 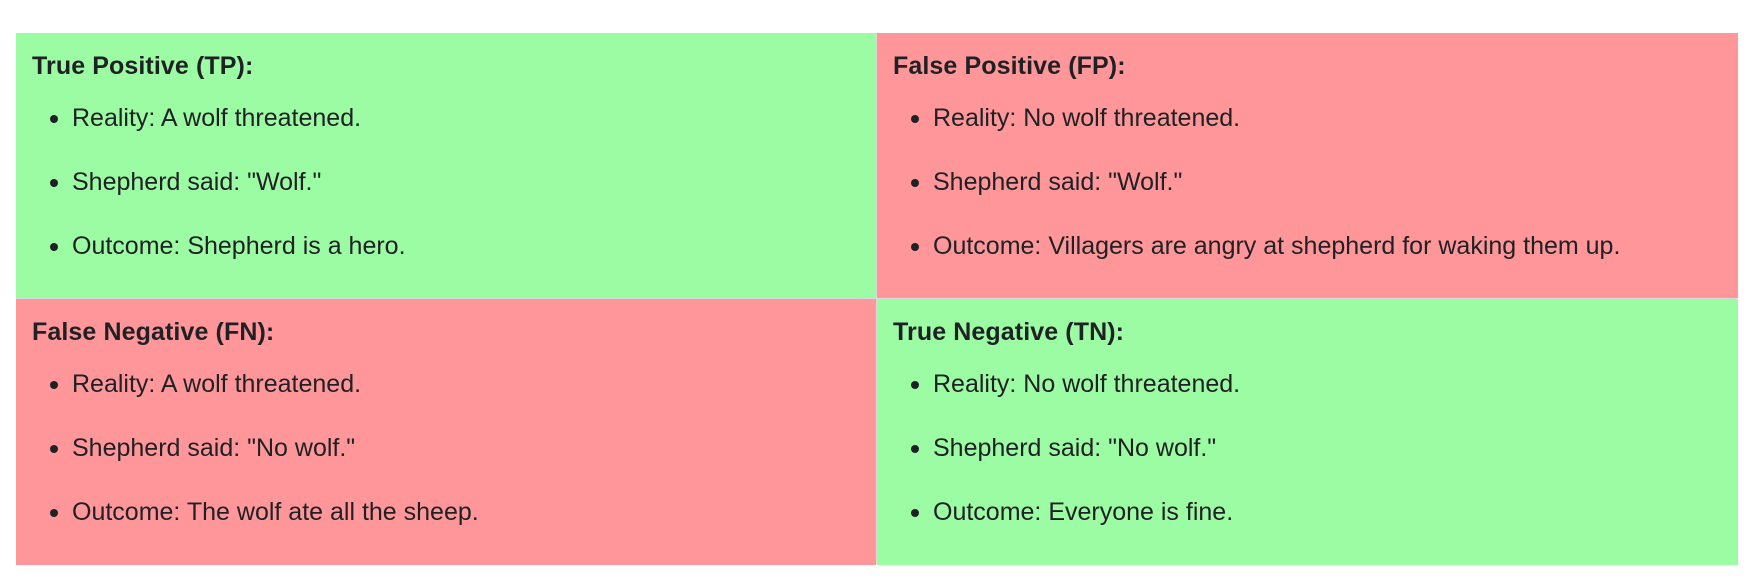 I want to click on list-item-text: Outcome: The wolf ate all the sheep., so click(x=275, y=512).